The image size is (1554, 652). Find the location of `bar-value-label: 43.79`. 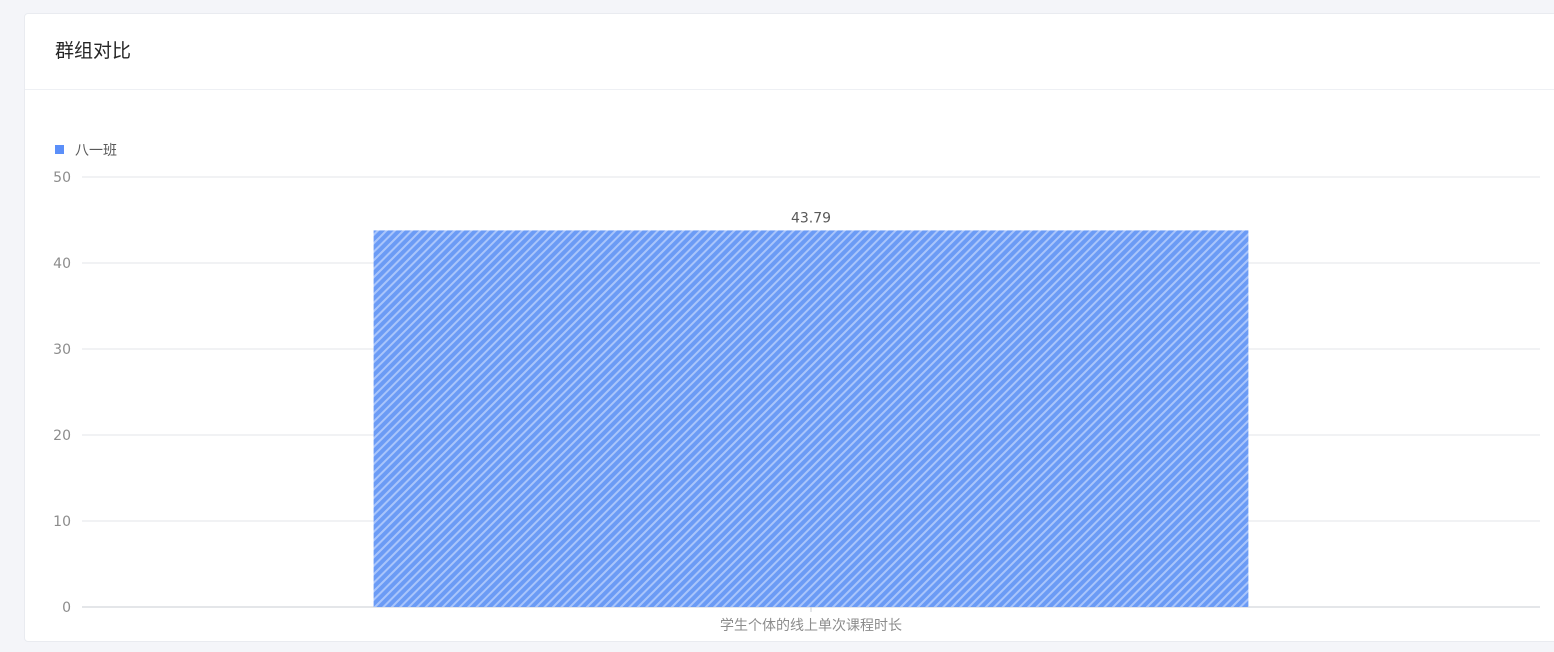

bar-value-label: 43.79 is located at coordinates (811, 218).